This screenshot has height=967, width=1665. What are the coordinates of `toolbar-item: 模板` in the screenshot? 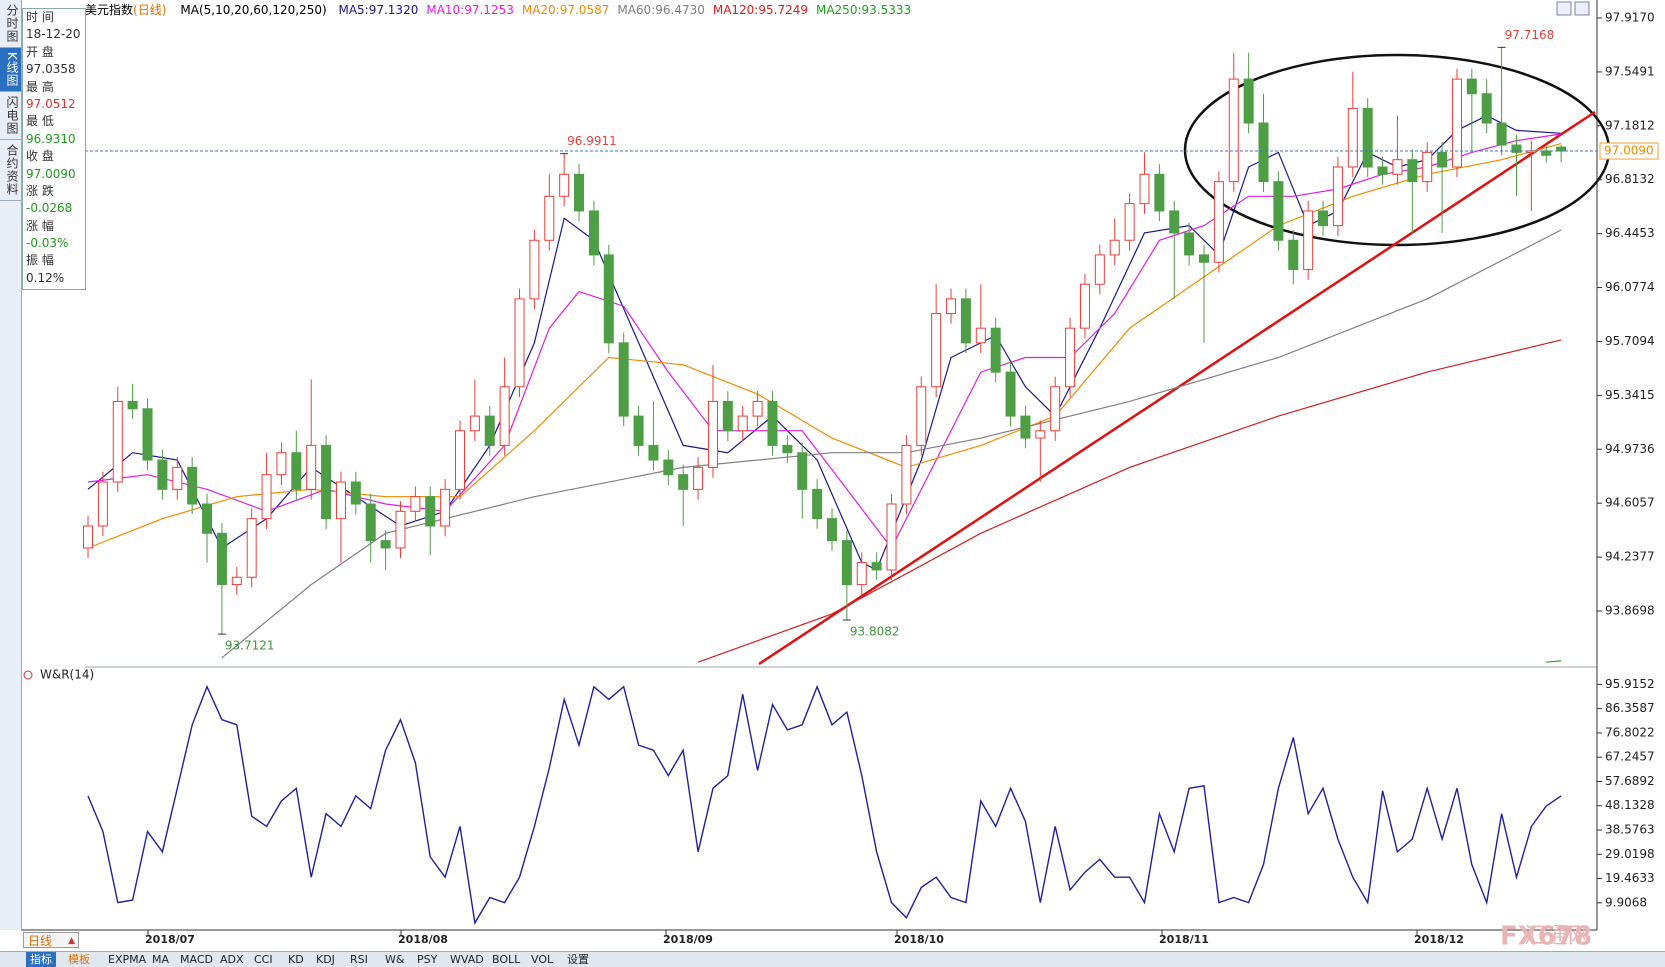 It's located at (79, 959).